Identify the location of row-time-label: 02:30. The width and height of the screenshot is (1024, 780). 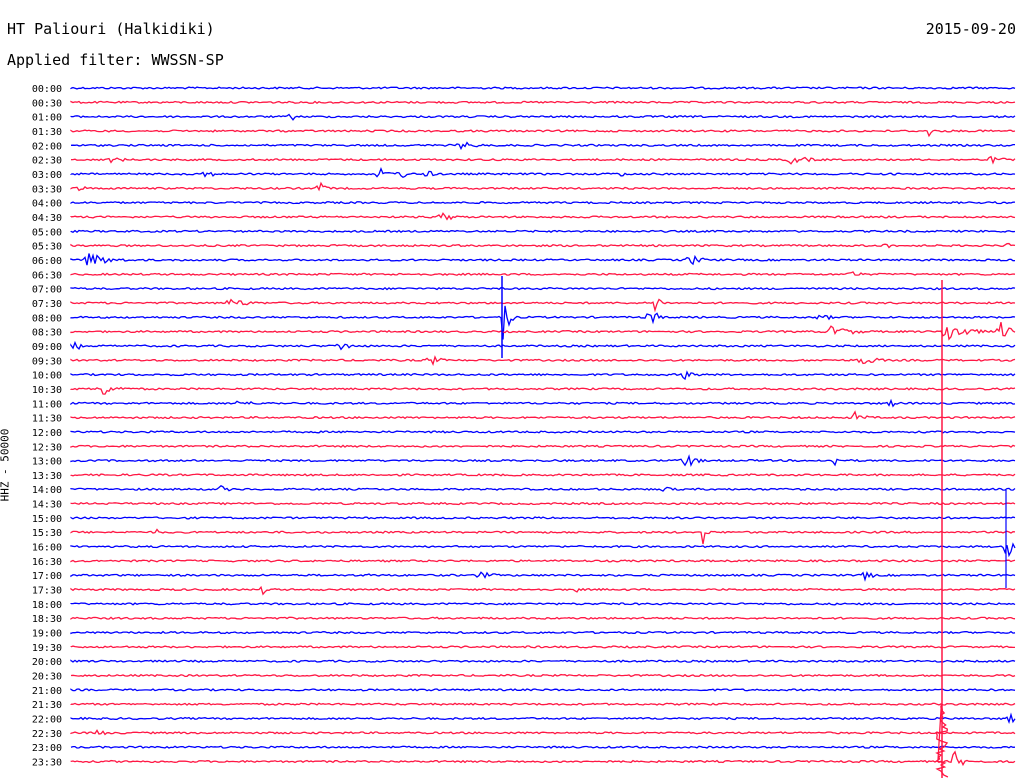
(47, 161).